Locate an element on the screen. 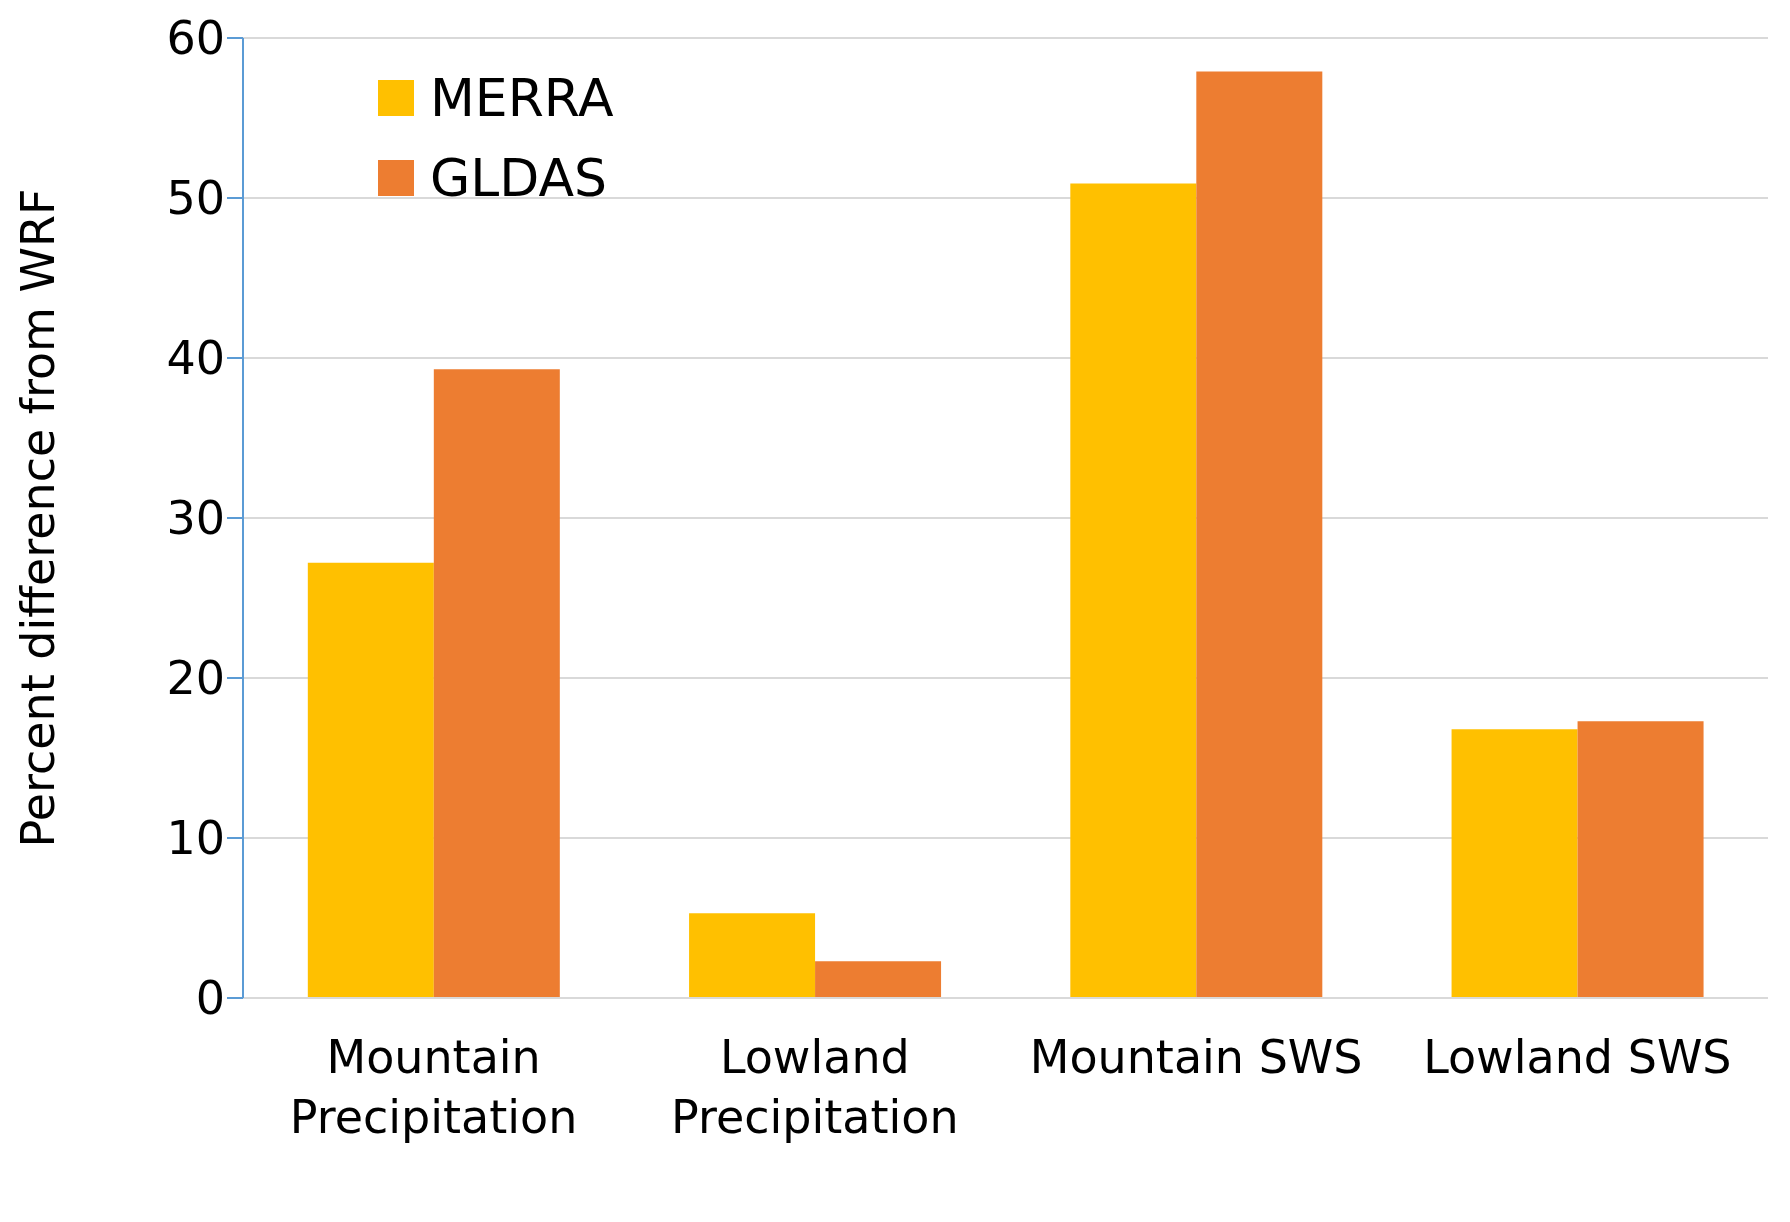 This screenshot has width=1790, height=1222. y-tick-label: 50 is located at coordinates (195, 198).